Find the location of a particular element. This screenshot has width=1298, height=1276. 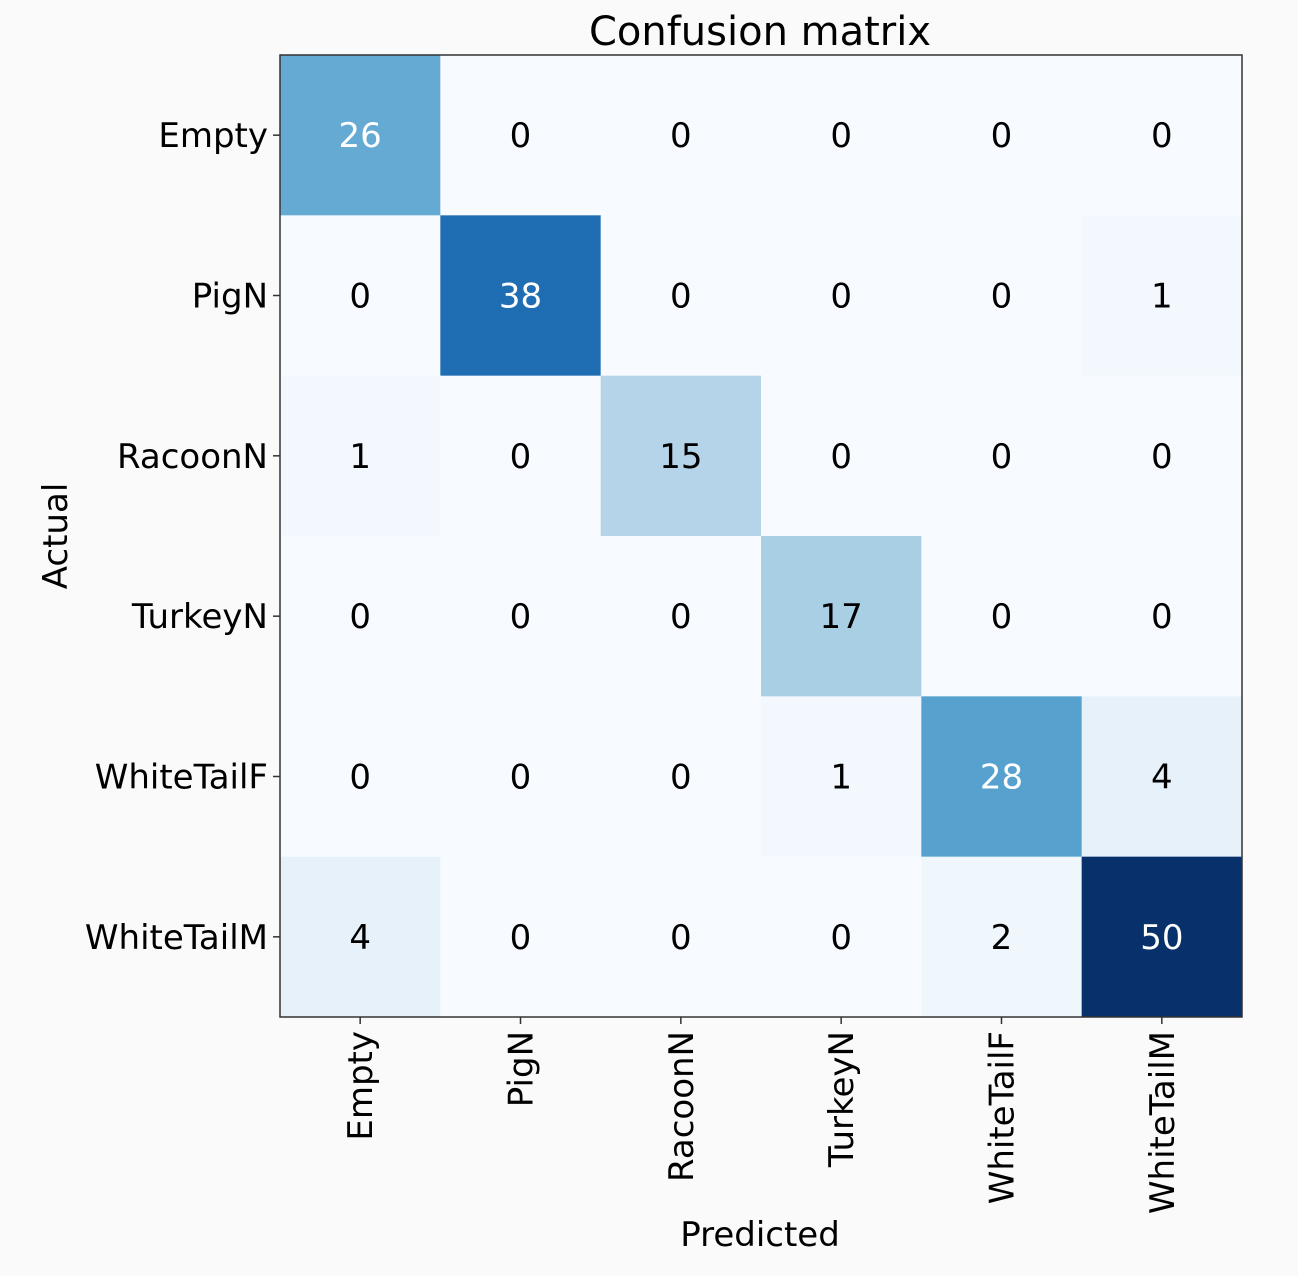

y-tick-label: WhiteTailF is located at coordinates (181, 778).